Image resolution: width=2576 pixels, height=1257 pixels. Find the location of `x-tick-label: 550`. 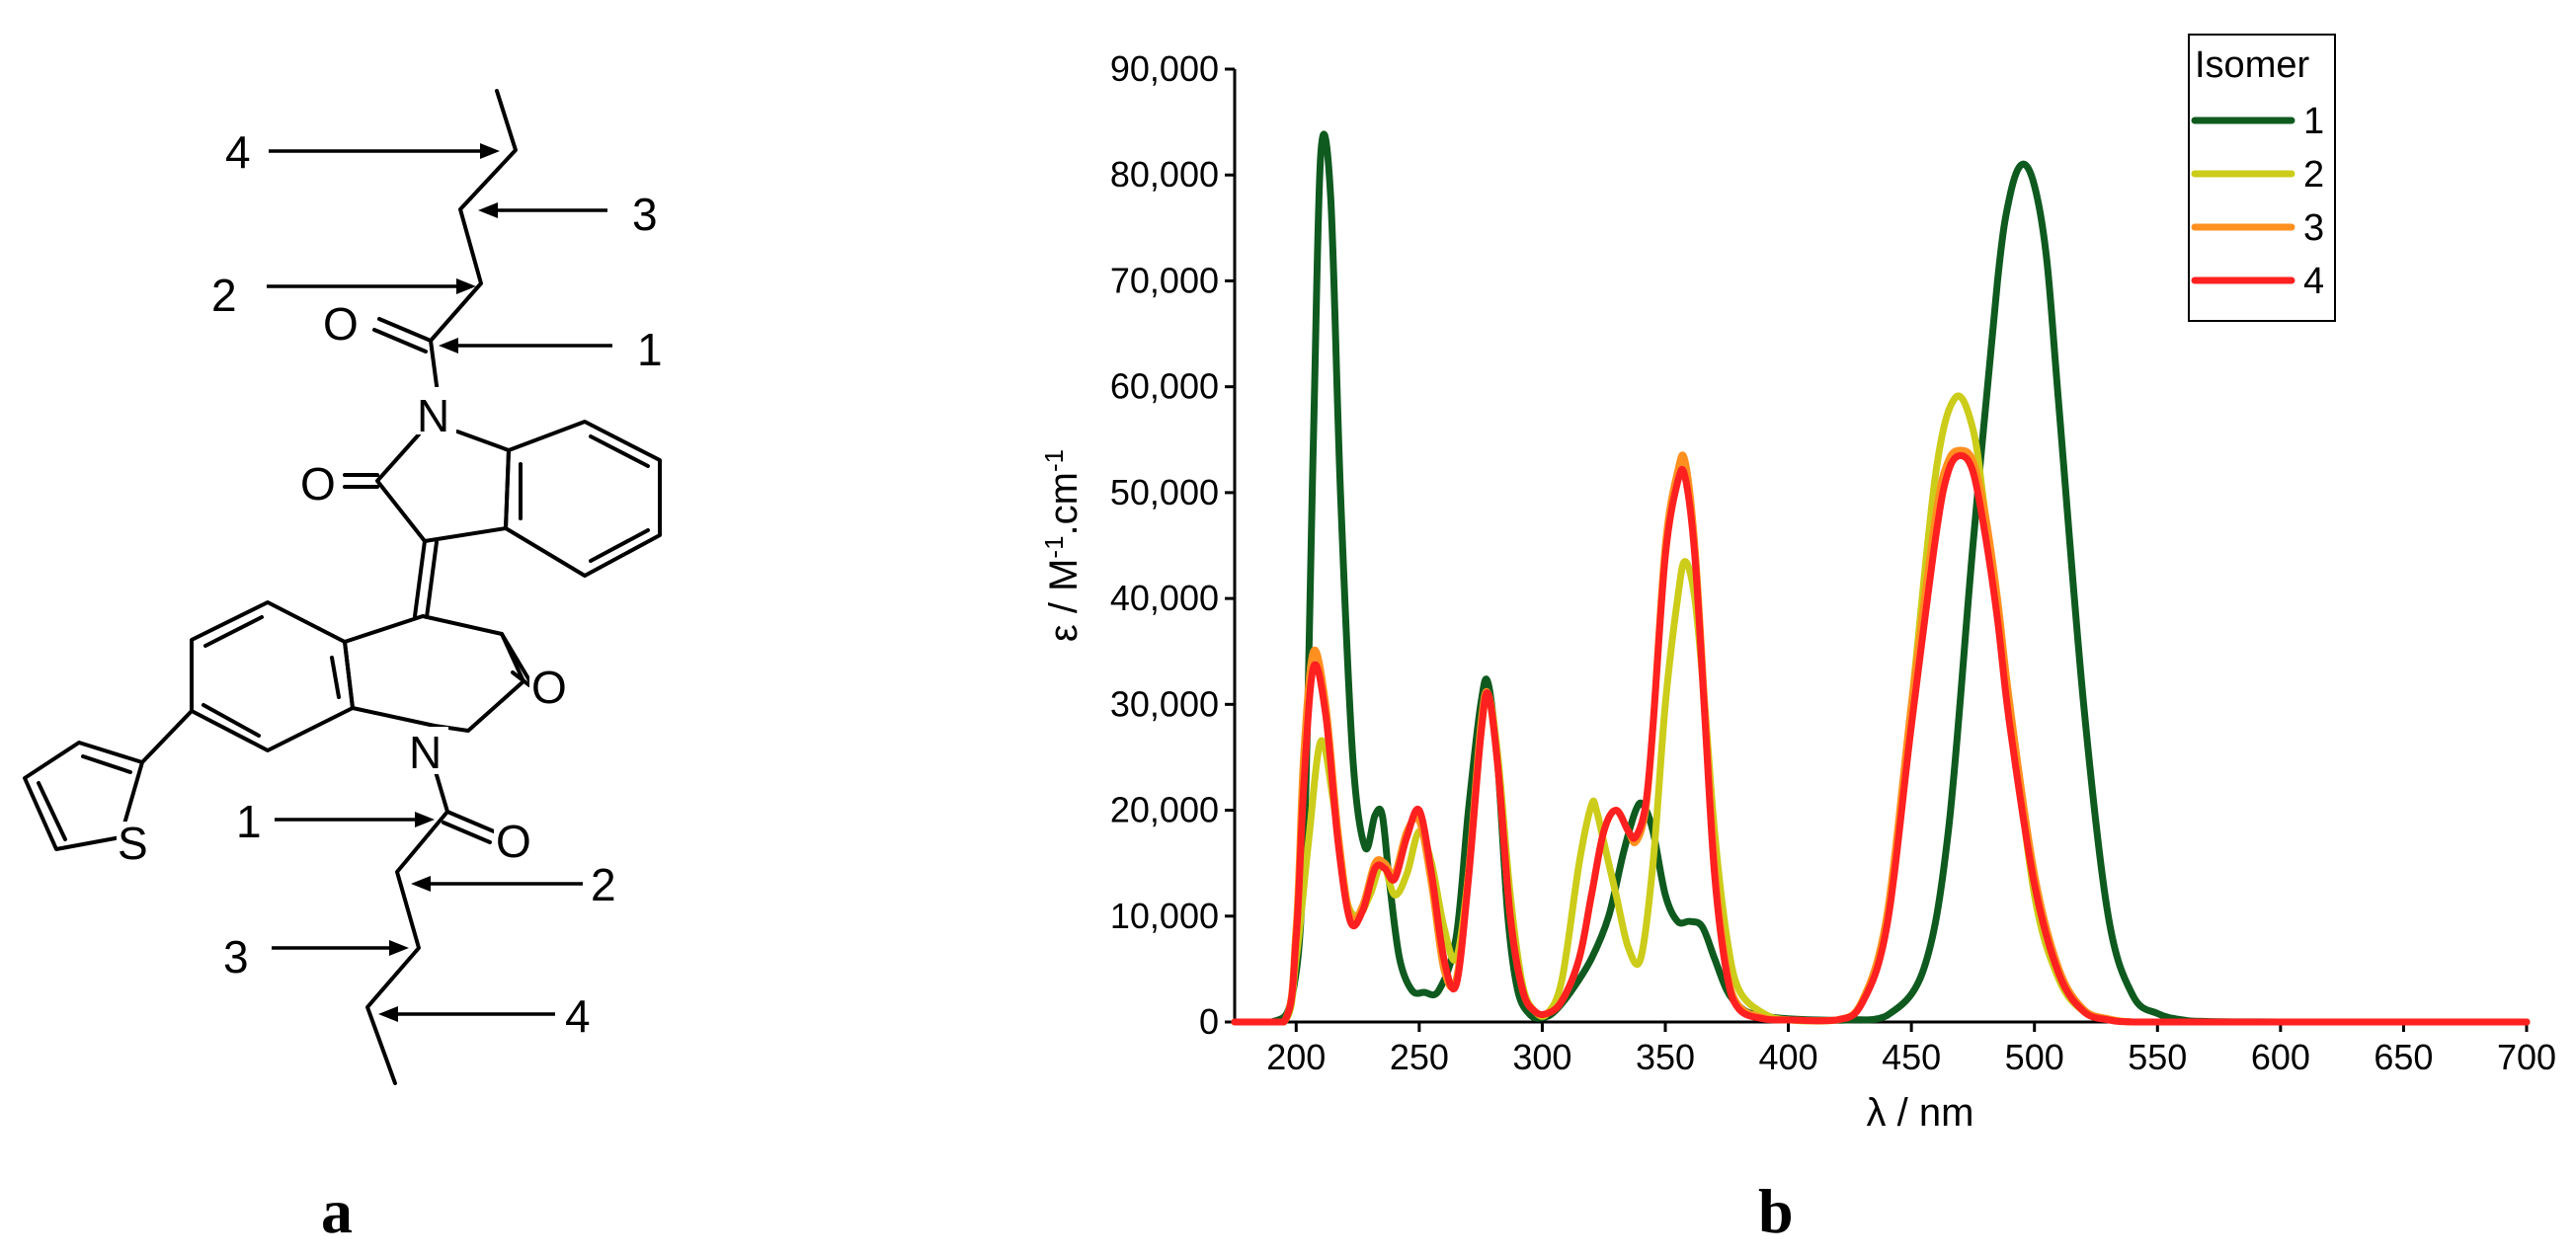

x-tick-label: 550 is located at coordinates (2157, 1057).